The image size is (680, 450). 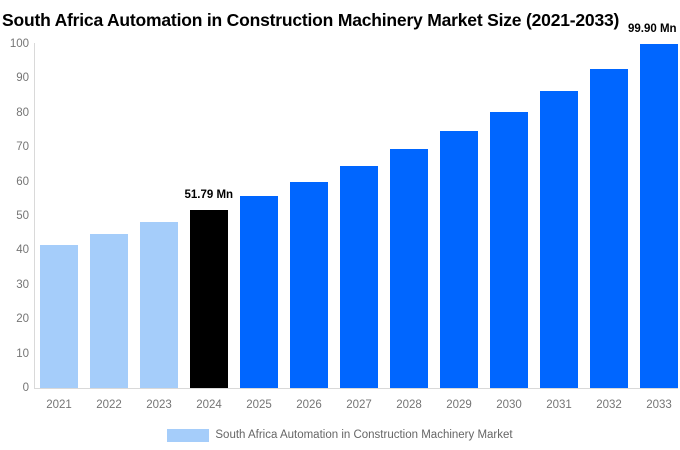 What do you see at coordinates (359, 405) in the screenshot?
I see `x-label-2027: 2027` at bounding box center [359, 405].